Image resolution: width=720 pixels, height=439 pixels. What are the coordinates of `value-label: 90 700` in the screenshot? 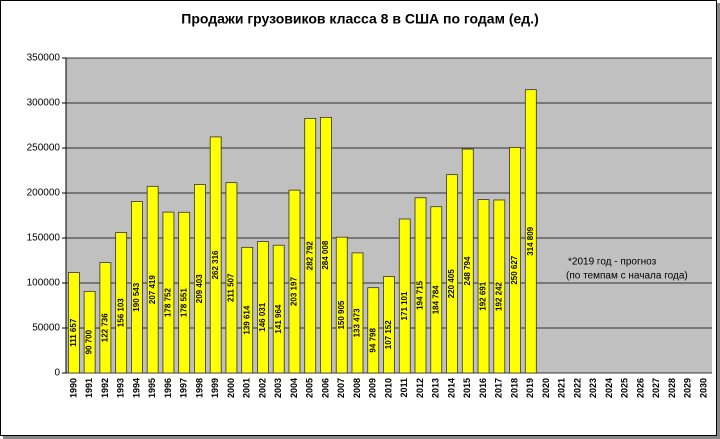 It's located at (89, 341).